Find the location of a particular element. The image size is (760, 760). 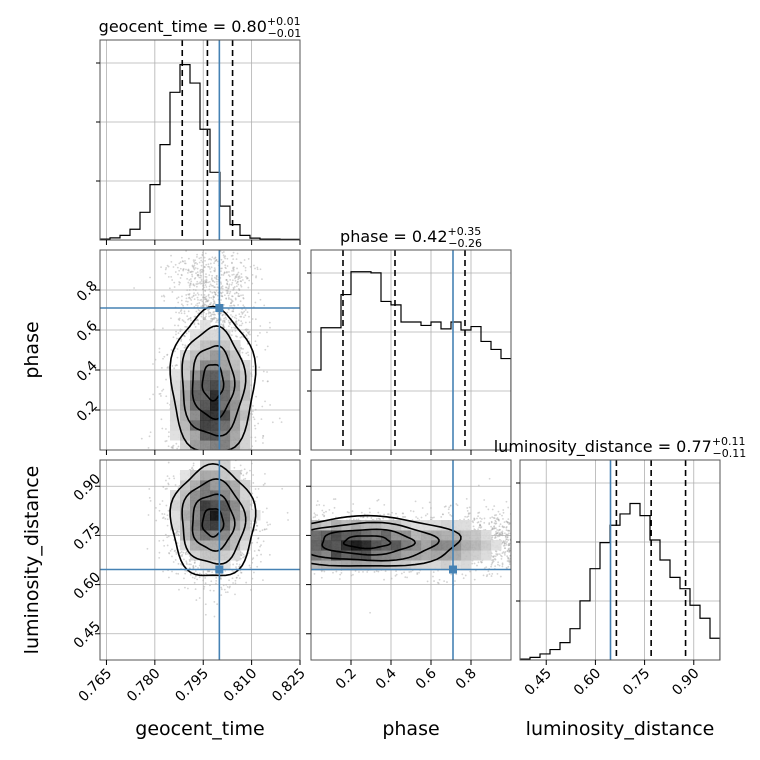

title-minus: −0.01 is located at coordinates (285, 33).